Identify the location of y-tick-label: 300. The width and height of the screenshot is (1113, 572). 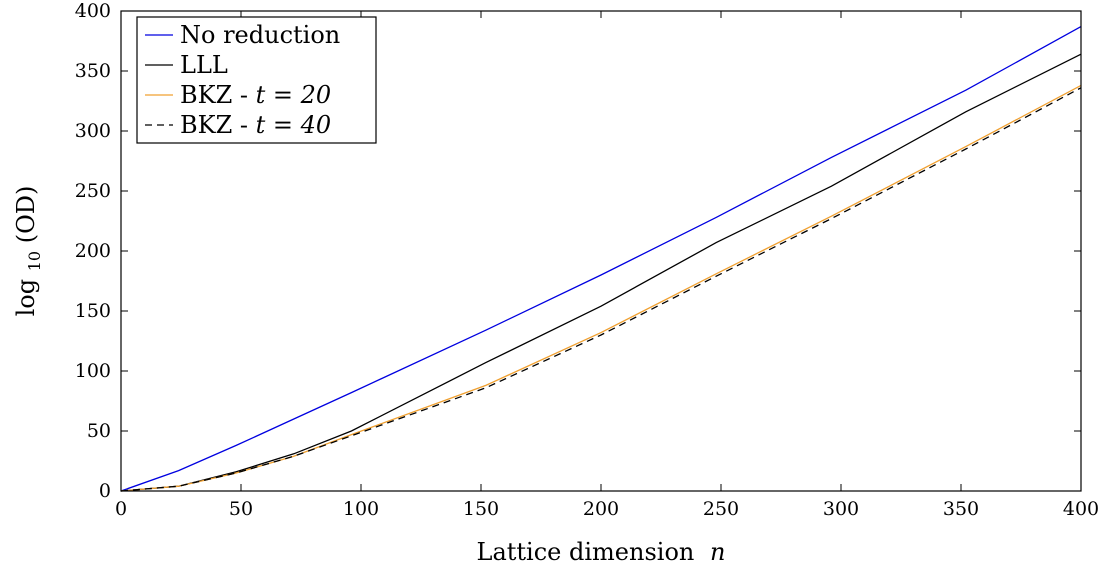
(93, 131).